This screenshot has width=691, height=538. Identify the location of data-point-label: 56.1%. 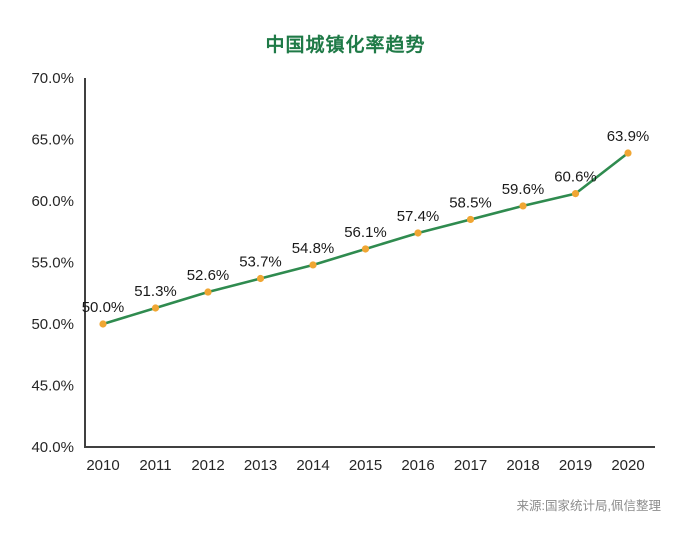
(365, 232).